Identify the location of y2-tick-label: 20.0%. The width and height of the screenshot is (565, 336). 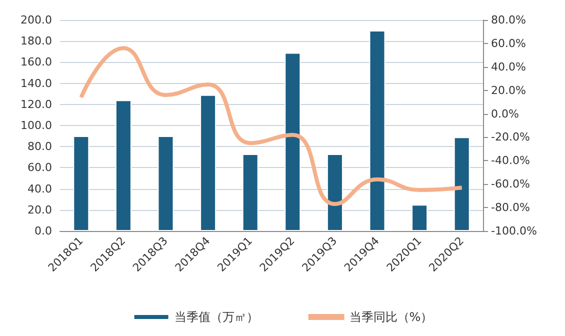
(508, 90).